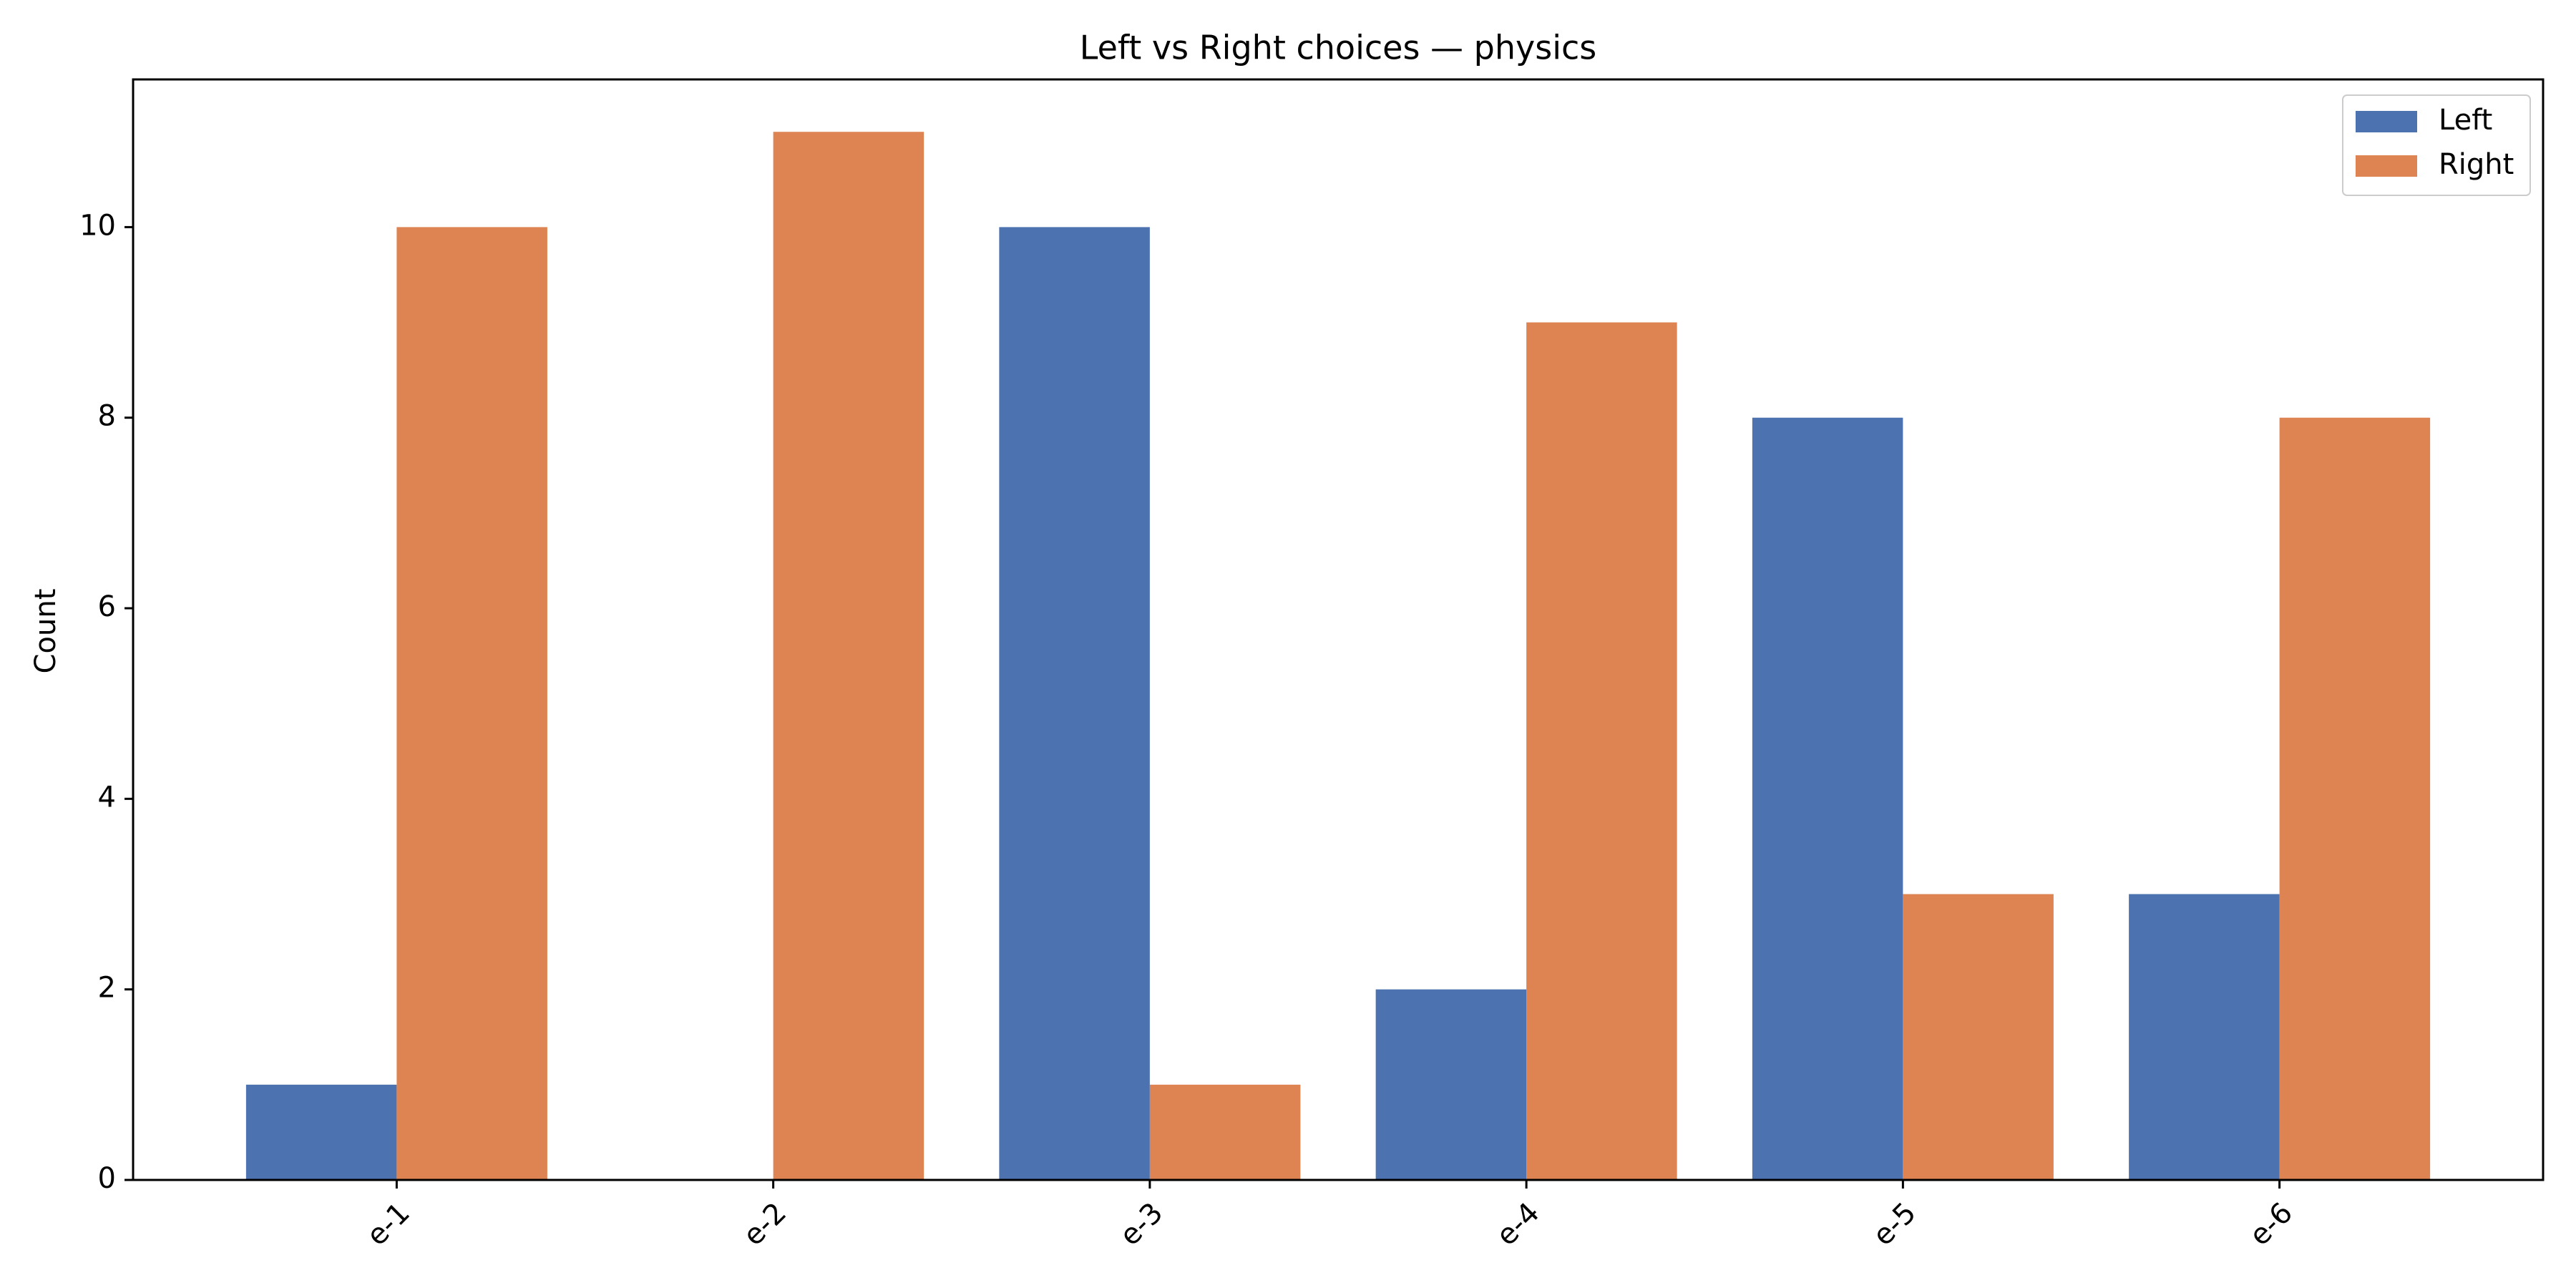  Describe the element at coordinates (2436, 145) in the screenshot. I see `legend: Left Right` at that location.